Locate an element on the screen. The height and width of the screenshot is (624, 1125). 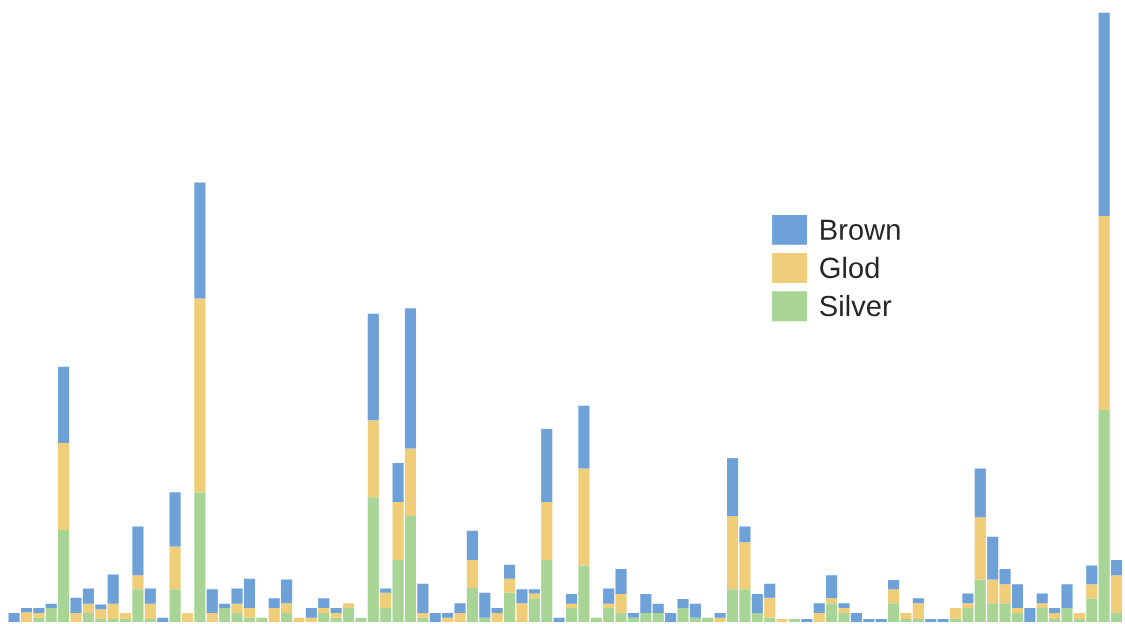
legend-label: Brown is located at coordinates (860, 230).